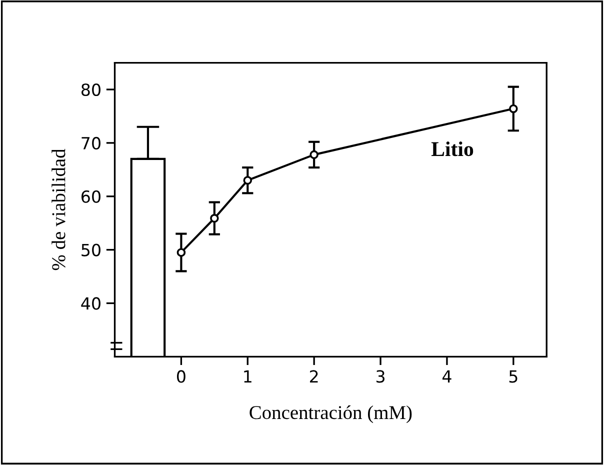 Image resolution: width=604 pixels, height=465 pixels. I want to click on x-tick-label: 0, so click(181, 376).